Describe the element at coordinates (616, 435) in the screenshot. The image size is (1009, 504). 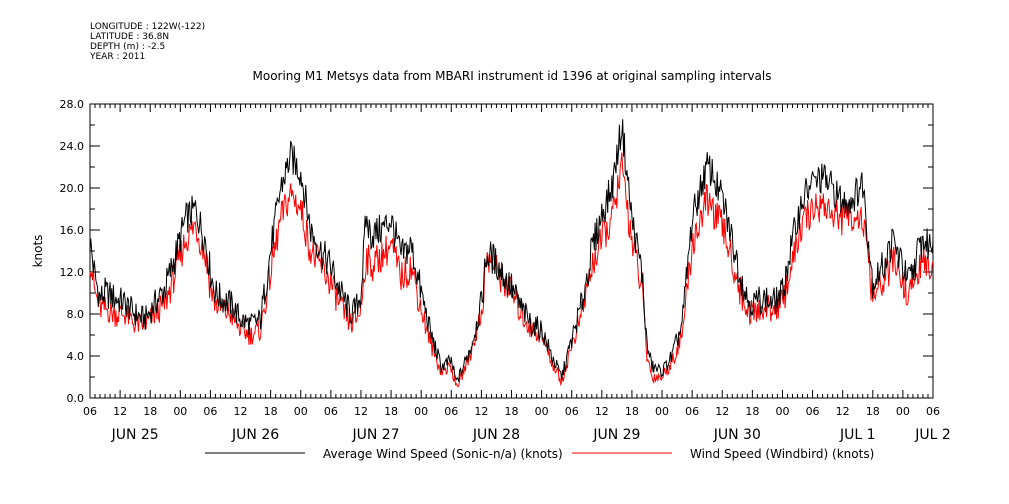
I see `x-day-label: JUN 29` at that location.